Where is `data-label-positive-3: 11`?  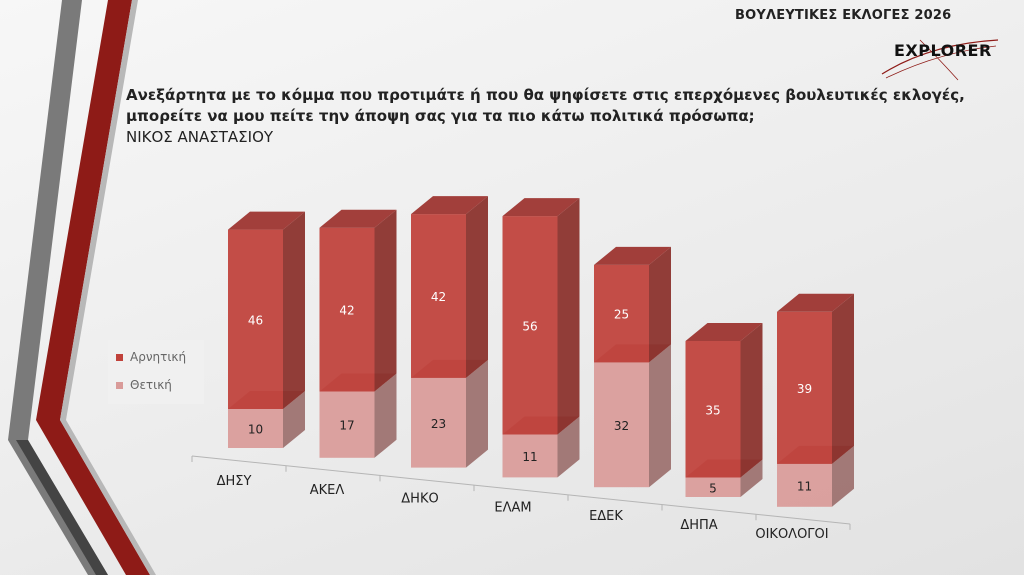
data-label-positive-3: 11 is located at coordinates (529, 457).